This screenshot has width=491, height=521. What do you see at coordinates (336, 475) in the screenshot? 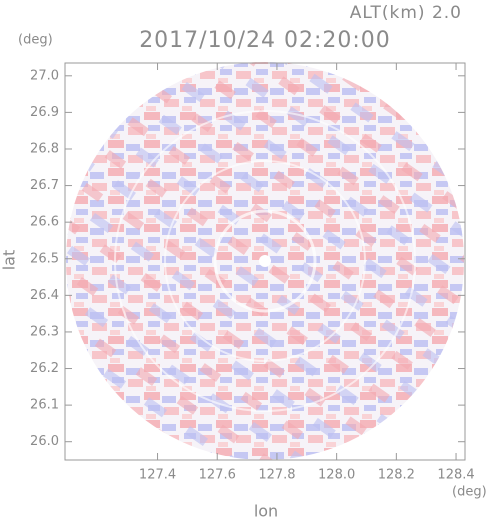
I see `x-tick-label: 128.0` at bounding box center [336, 475].